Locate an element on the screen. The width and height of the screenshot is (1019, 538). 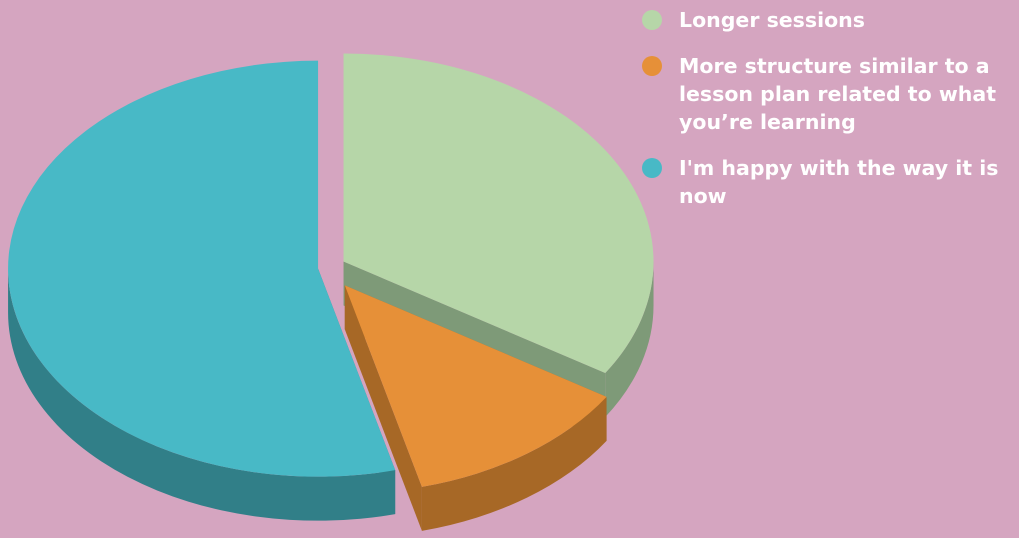
legend-label: I'm happy with the way it is now is located at coordinates (839, 182).